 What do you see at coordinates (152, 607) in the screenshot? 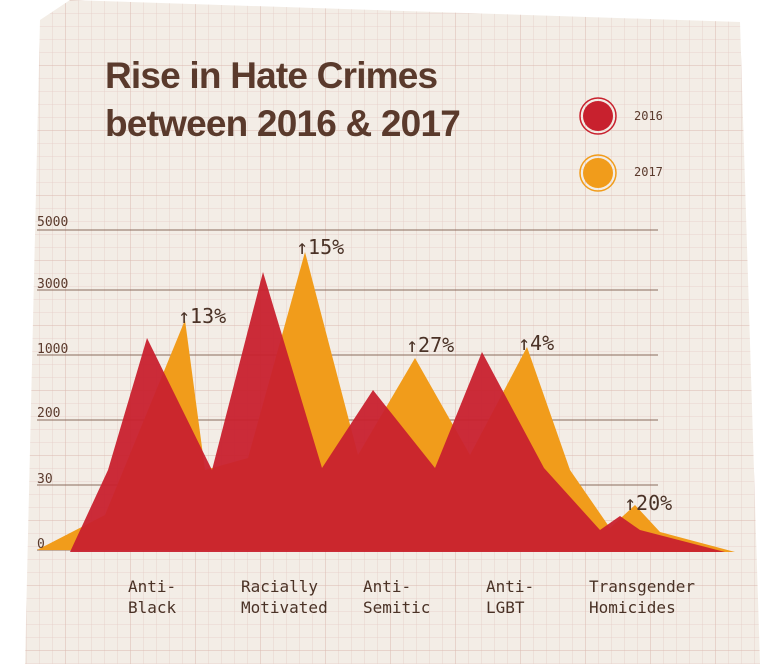
I see `category-line: Black` at bounding box center [152, 607].